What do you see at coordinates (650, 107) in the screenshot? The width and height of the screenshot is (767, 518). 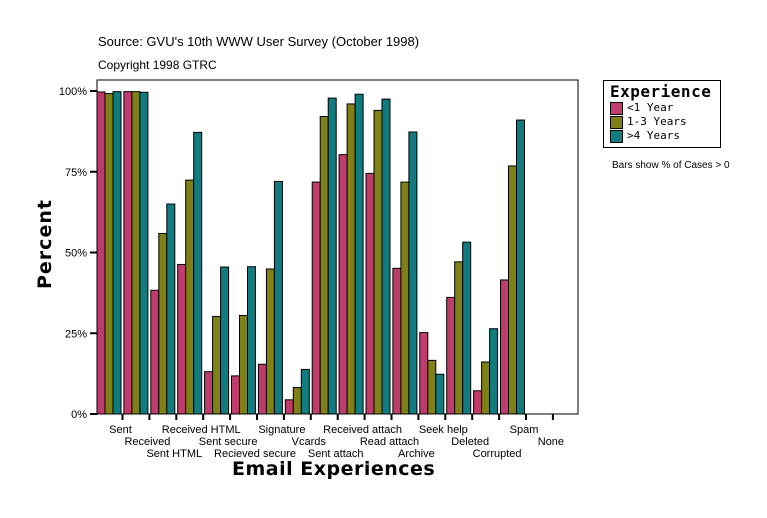 I see `legend-label: <1 Year` at bounding box center [650, 107].